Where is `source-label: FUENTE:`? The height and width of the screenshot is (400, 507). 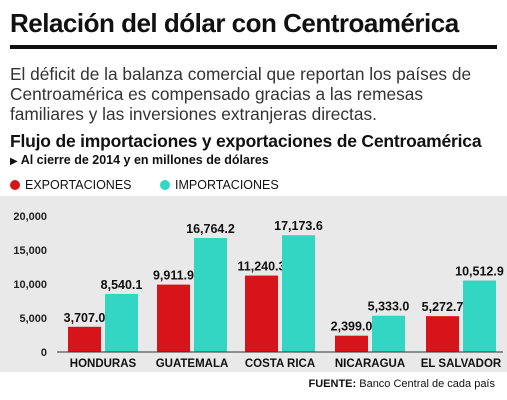
source-label: FUENTE: is located at coordinates (332, 384).